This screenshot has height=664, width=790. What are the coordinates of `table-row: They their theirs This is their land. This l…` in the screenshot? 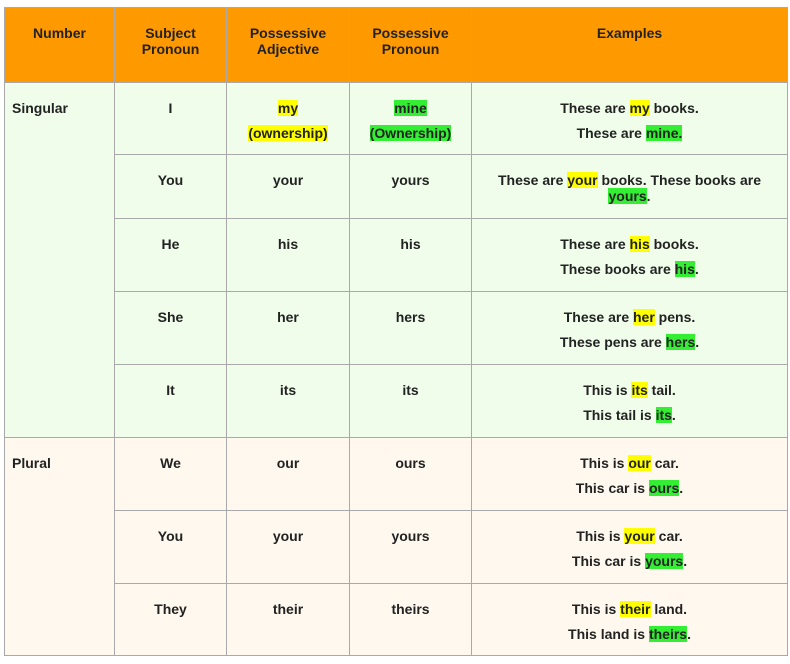 It's located at (396, 619).